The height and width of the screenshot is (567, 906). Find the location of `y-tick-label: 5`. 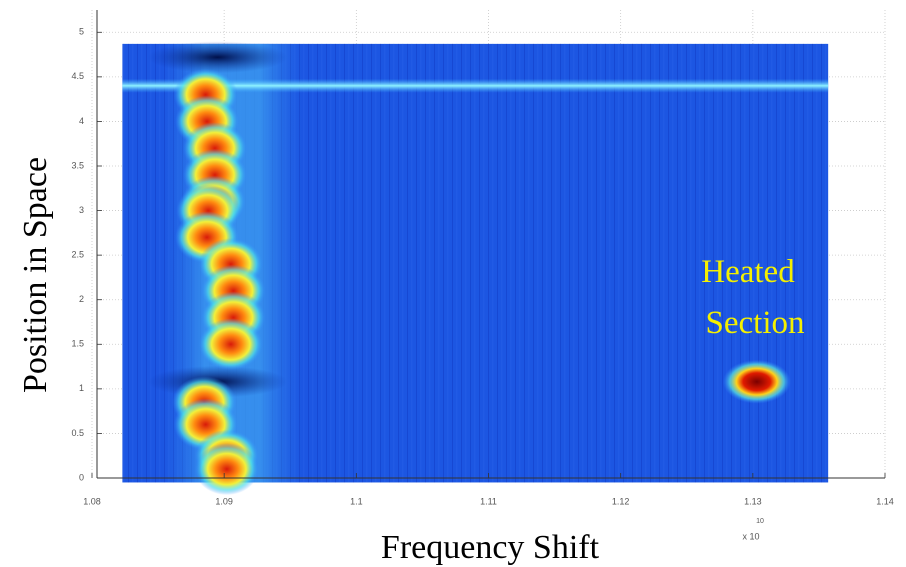

y-tick-label: 5 is located at coordinates (81, 32).